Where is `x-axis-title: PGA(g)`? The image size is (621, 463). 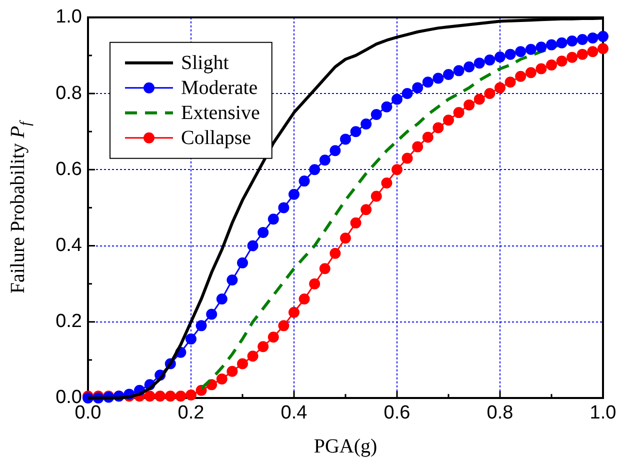
x-axis-title: PGA(g) is located at coordinates (346, 446).